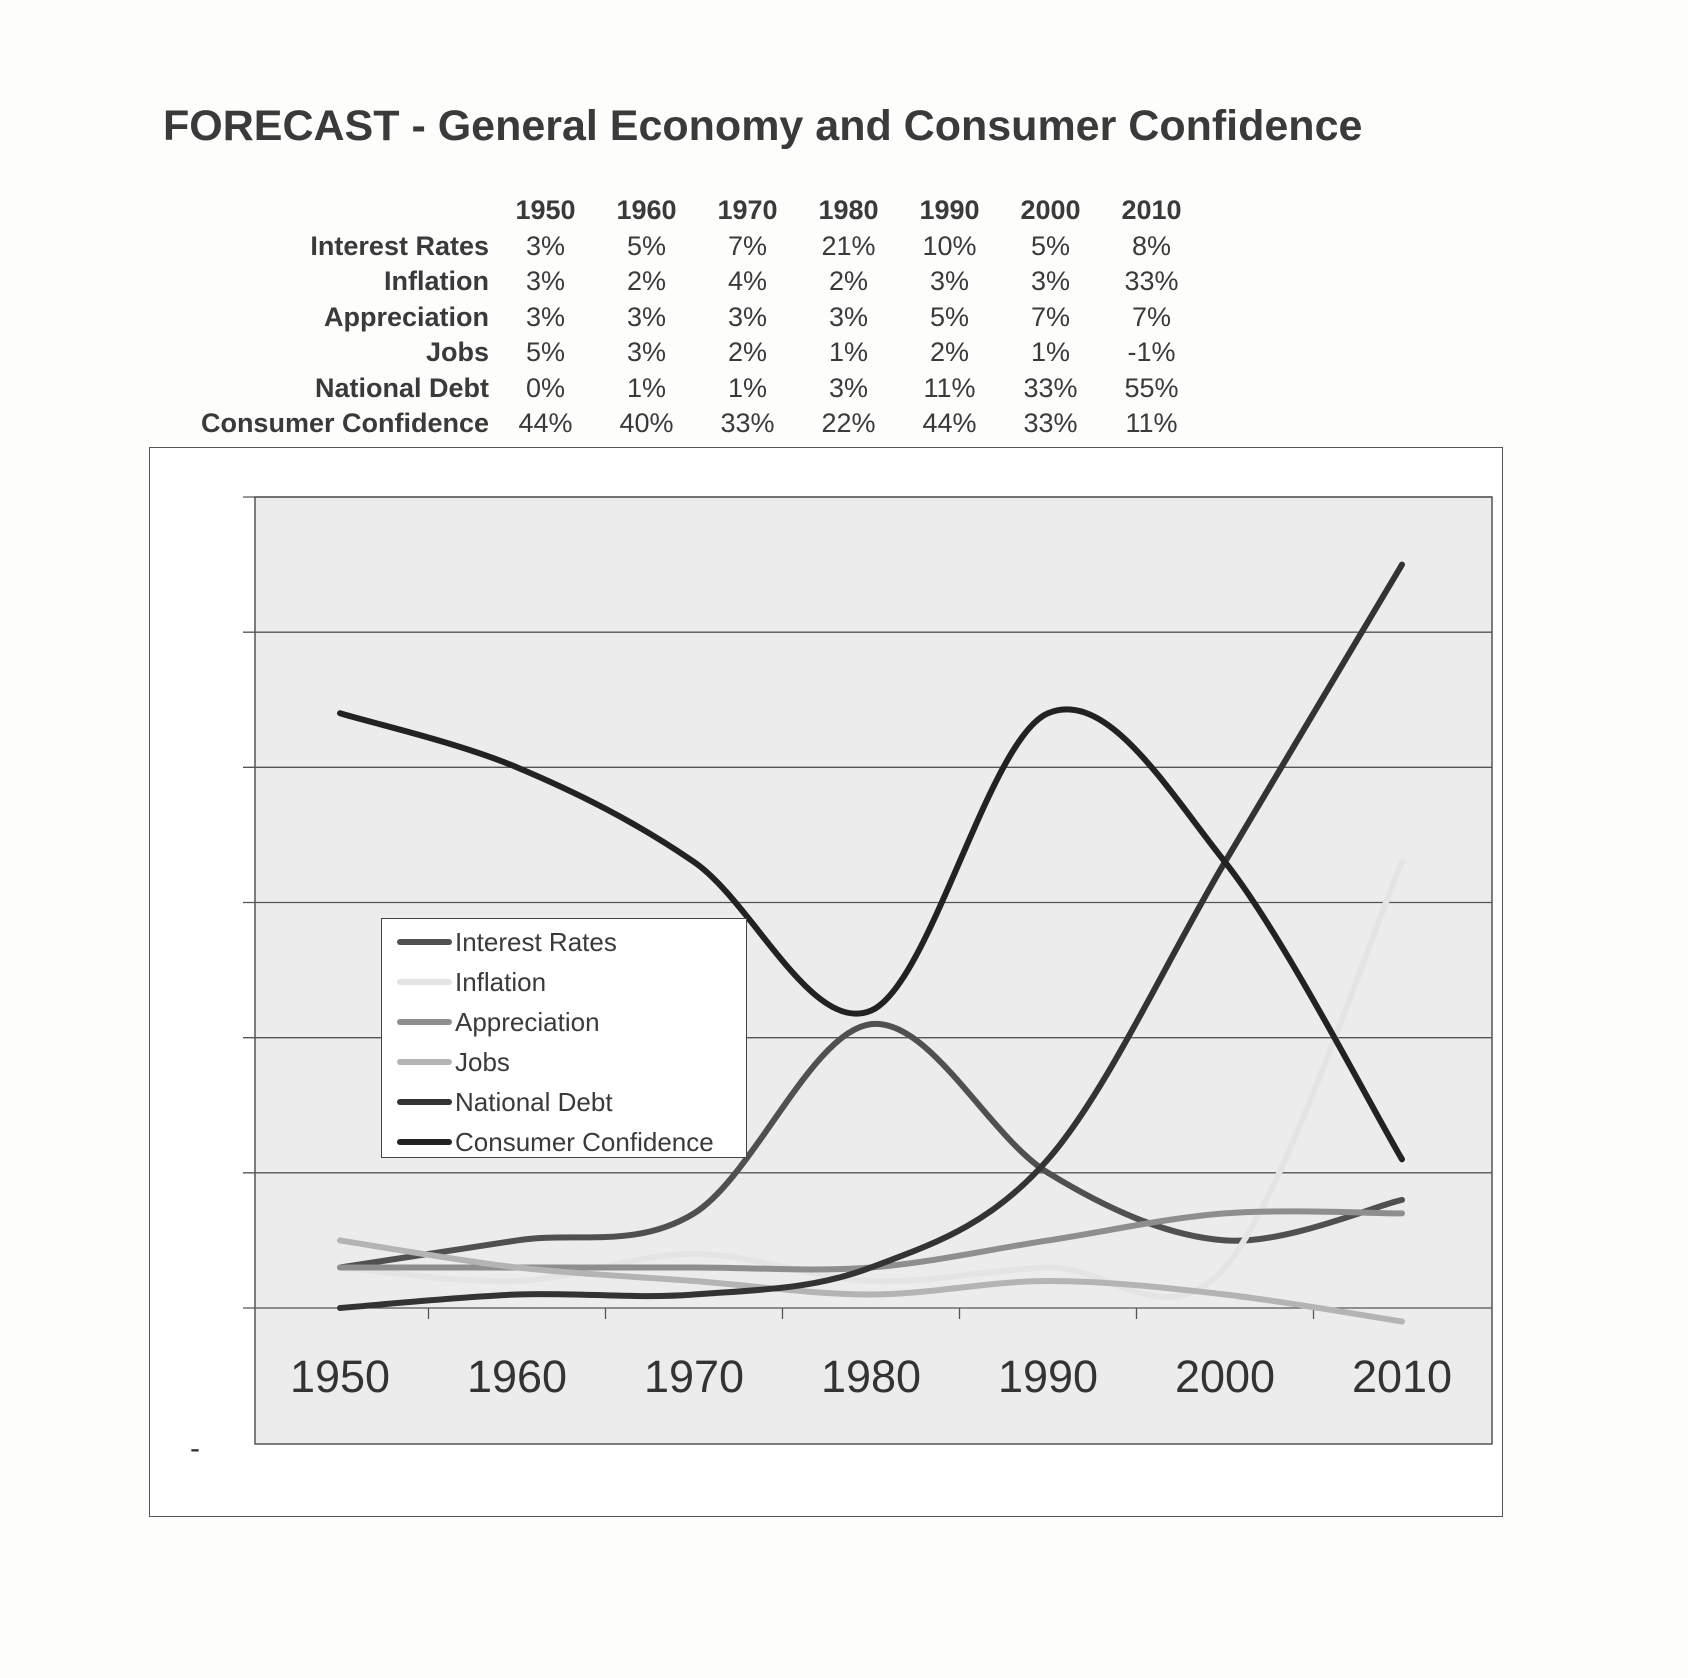 This screenshot has width=1688, height=1678. Describe the element at coordinates (693, 247) in the screenshot. I see `table-row: Interest Rates 3% 5% 7% 21% 10% 5% 8%` at that location.